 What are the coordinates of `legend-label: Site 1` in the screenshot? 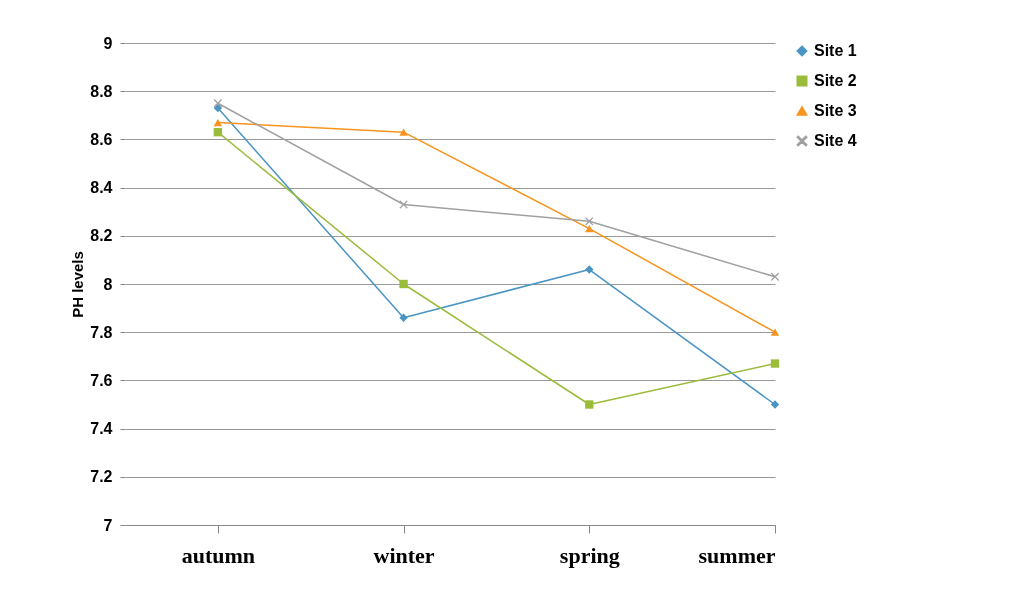 It's located at (835, 50).